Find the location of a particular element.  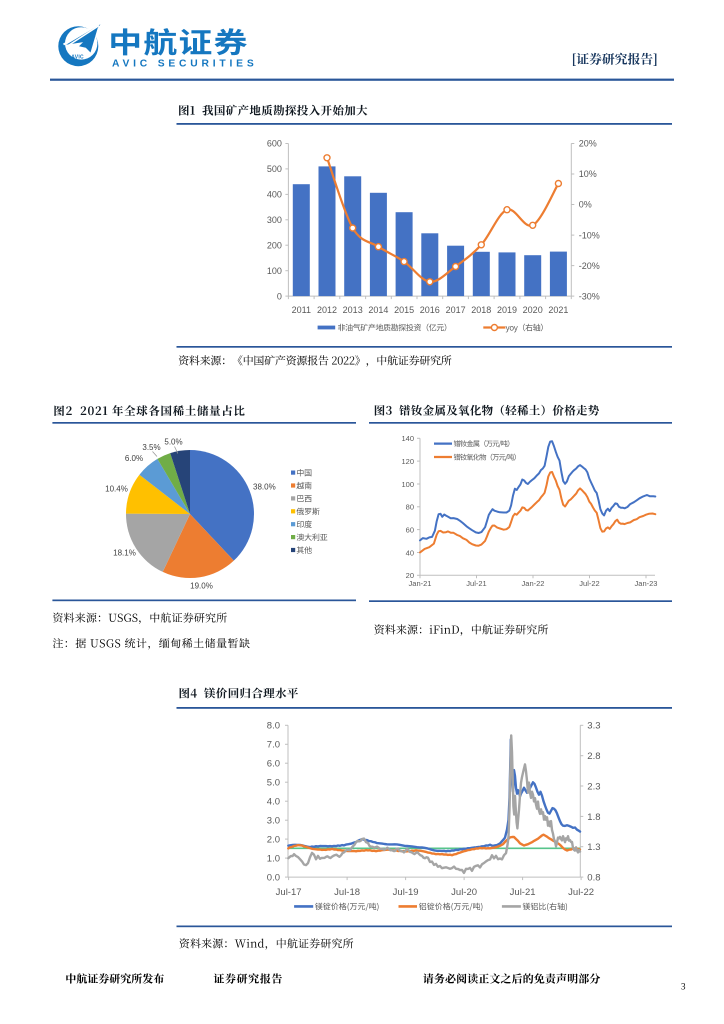

svg-text: 80 is located at coordinates (410, 507).